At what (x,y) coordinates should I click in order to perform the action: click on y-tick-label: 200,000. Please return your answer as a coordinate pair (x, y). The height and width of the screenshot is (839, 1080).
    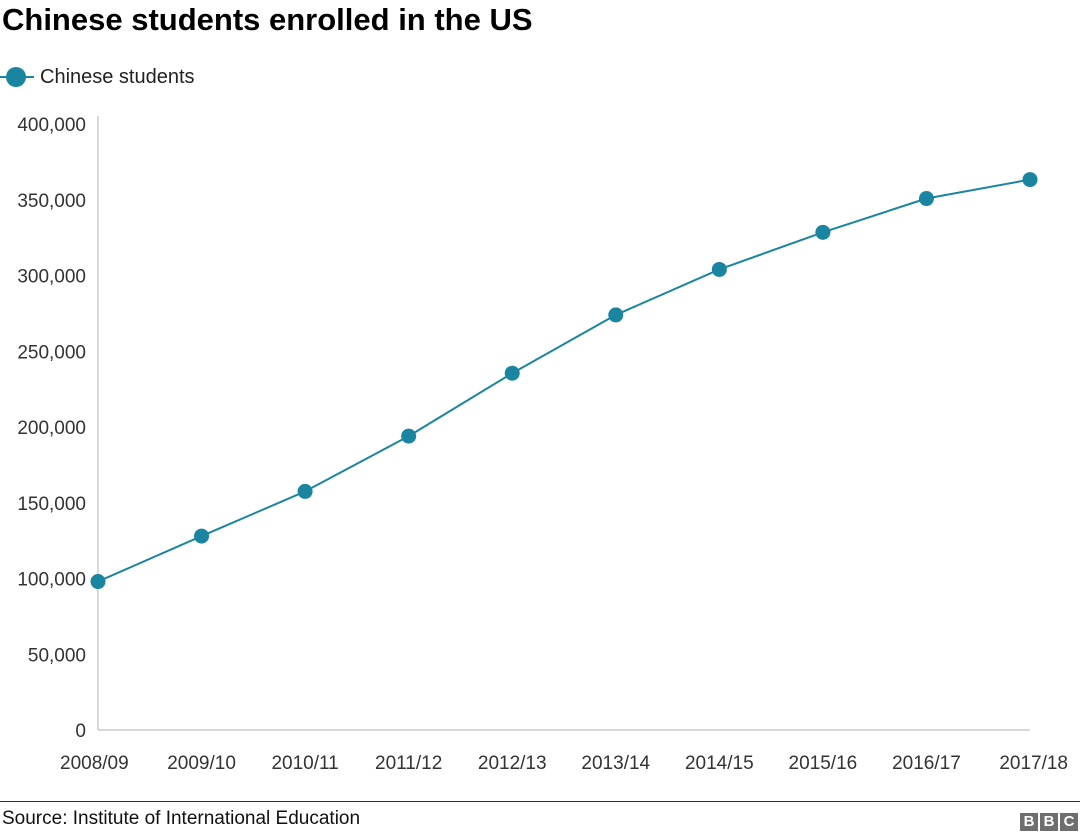
    Looking at the image, I should click on (51, 428).